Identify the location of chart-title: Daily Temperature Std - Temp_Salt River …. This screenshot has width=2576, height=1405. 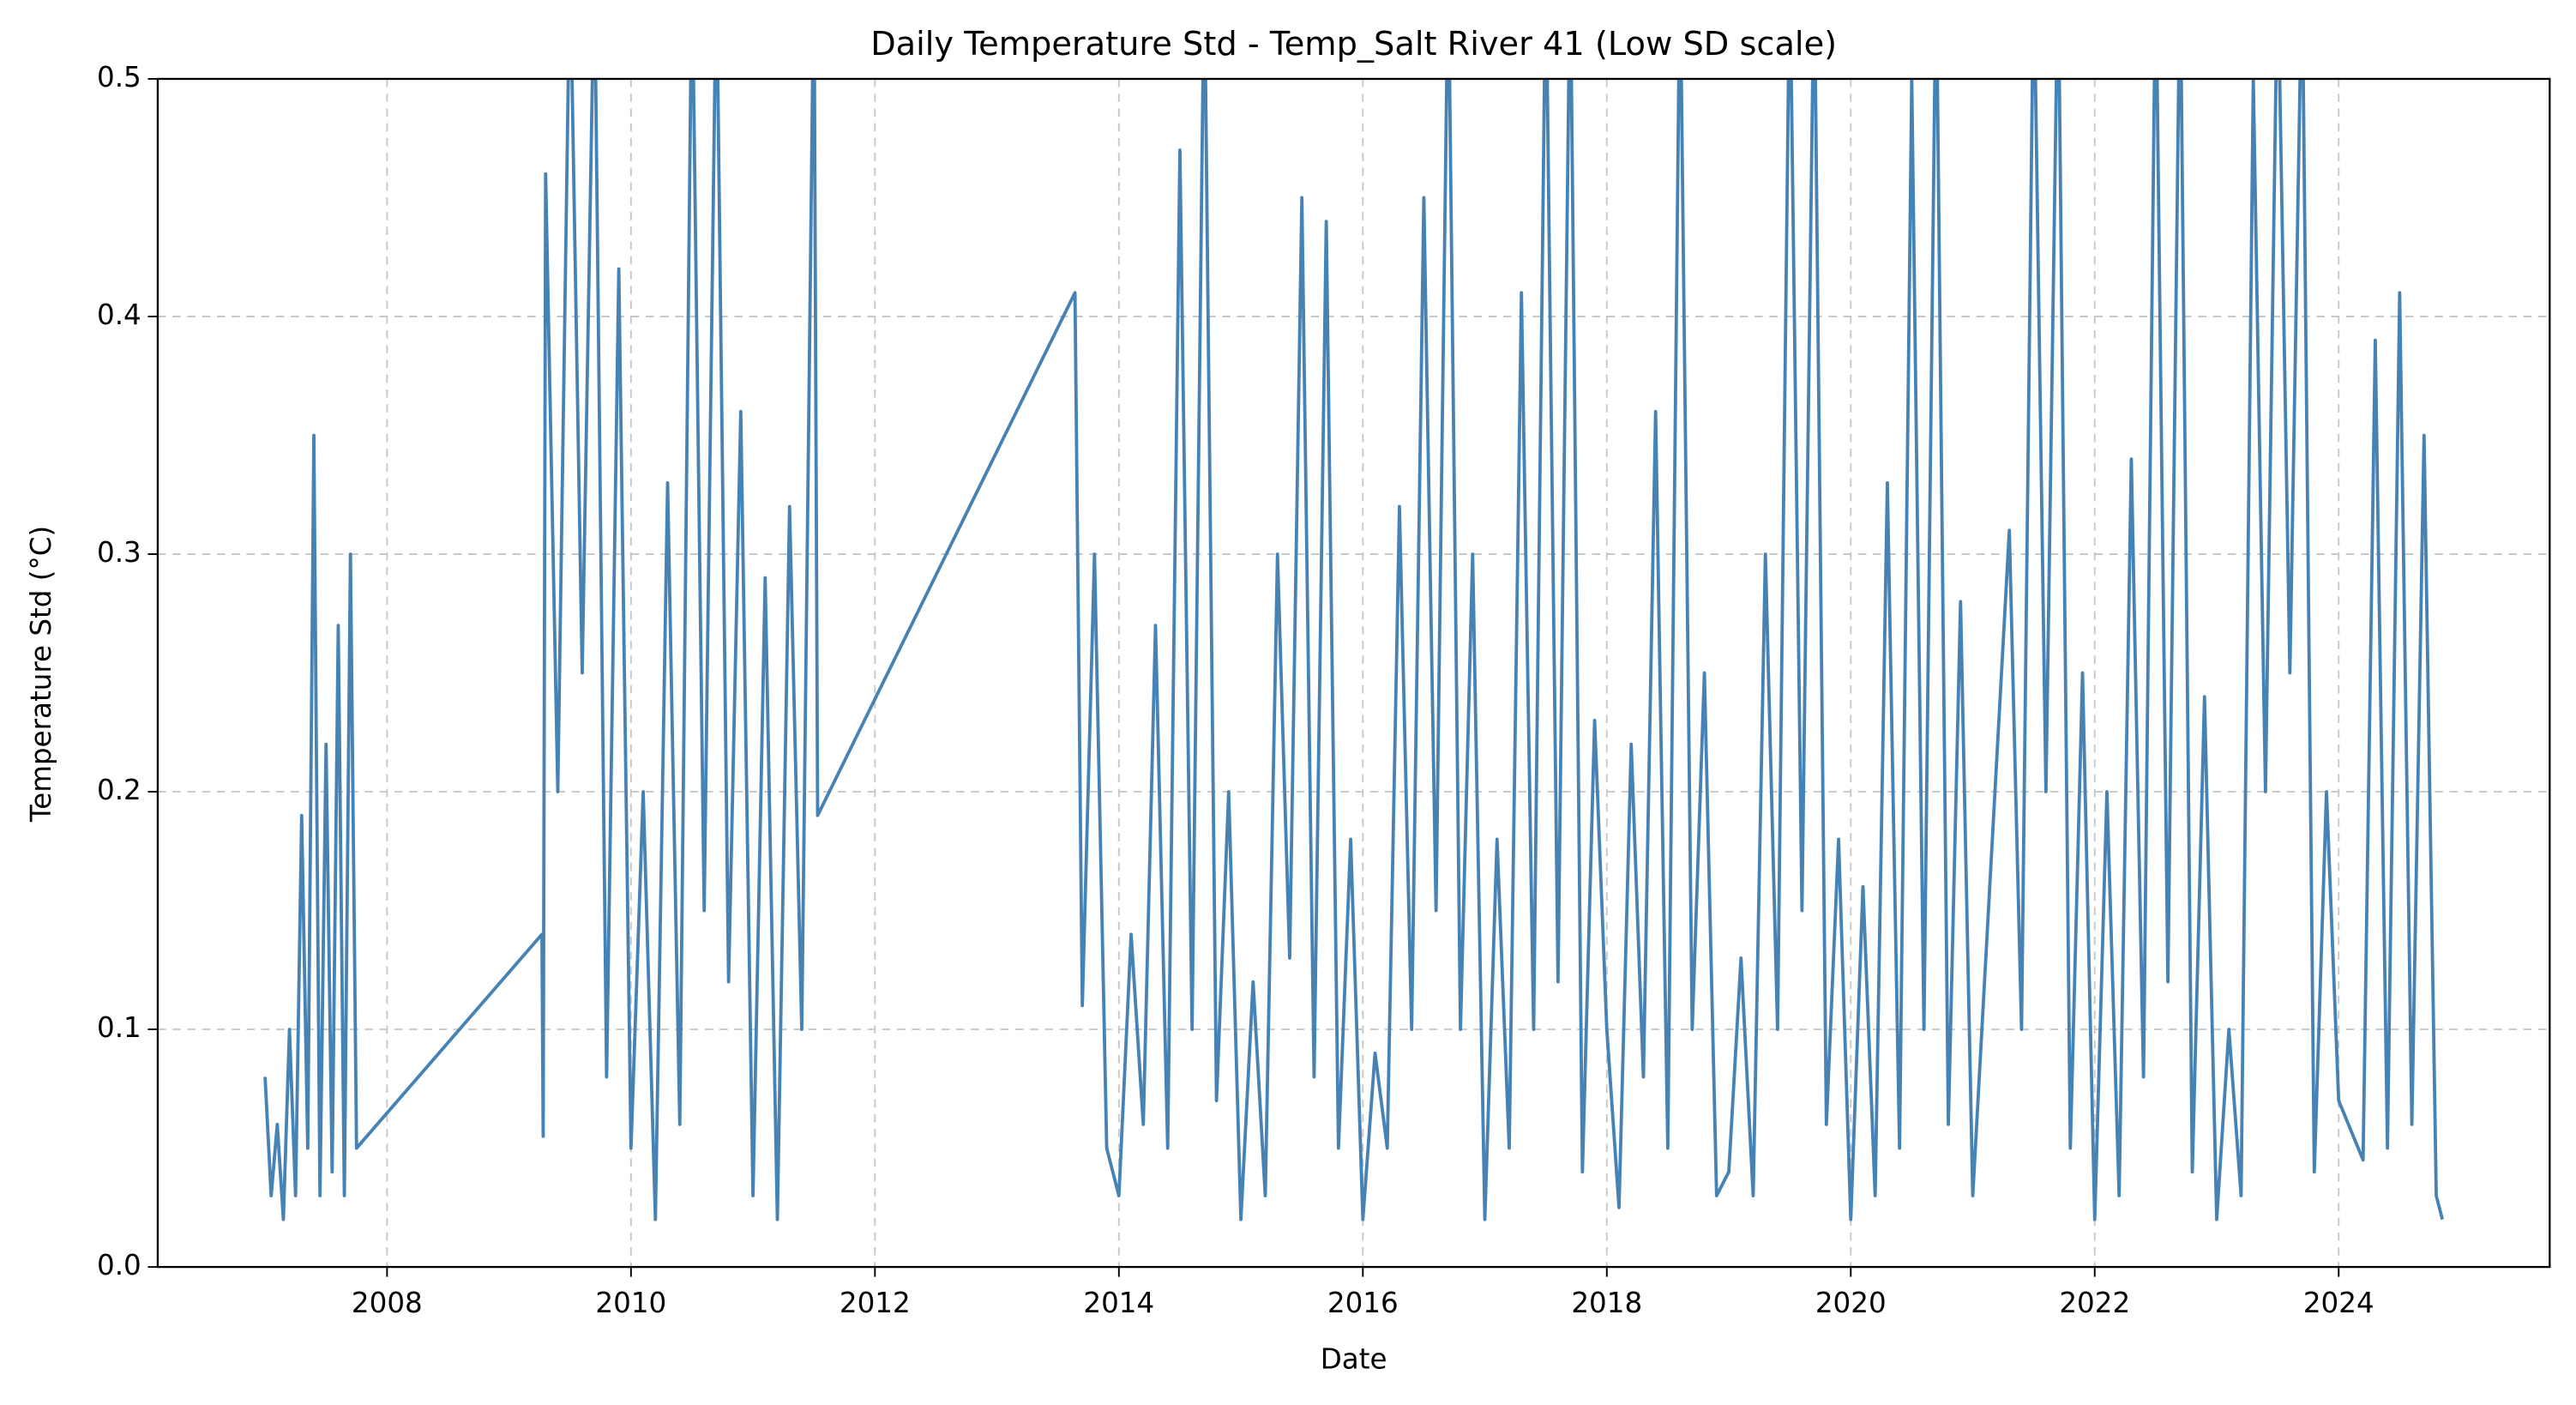
(1353, 44).